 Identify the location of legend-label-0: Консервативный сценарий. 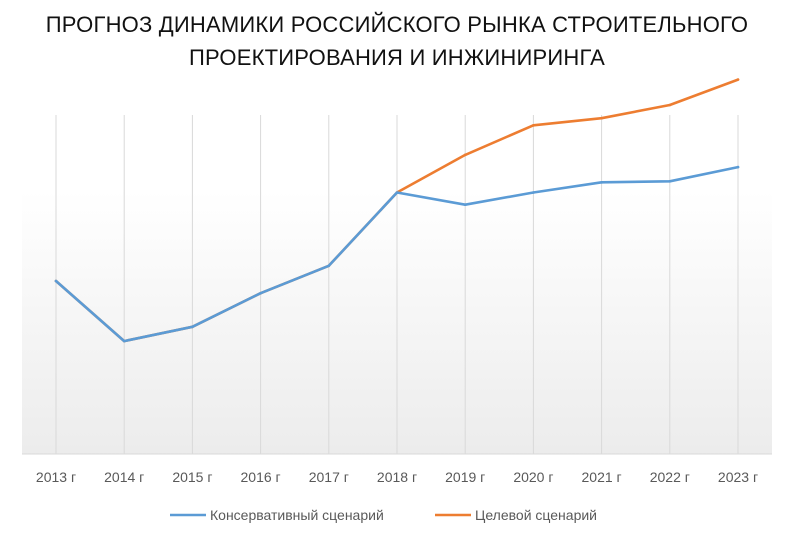
(297, 515).